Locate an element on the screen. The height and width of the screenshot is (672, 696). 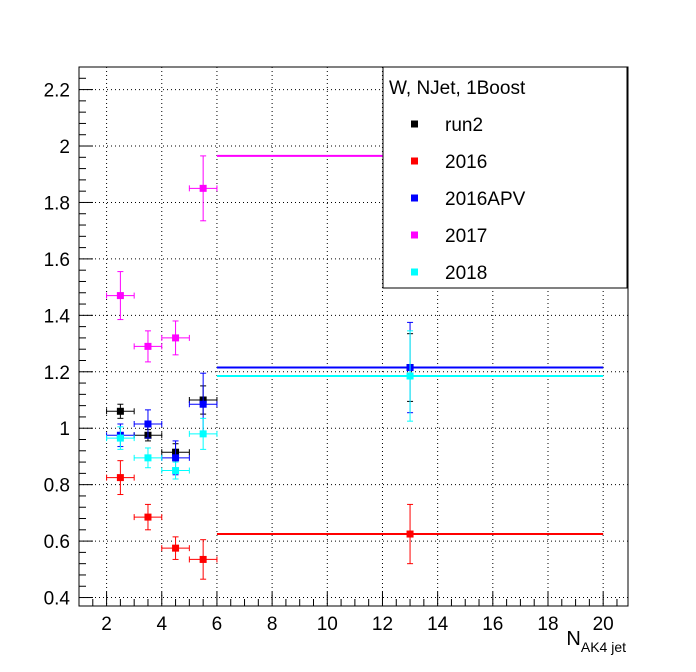
legend-label: 2016 is located at coordinates (466, 162).